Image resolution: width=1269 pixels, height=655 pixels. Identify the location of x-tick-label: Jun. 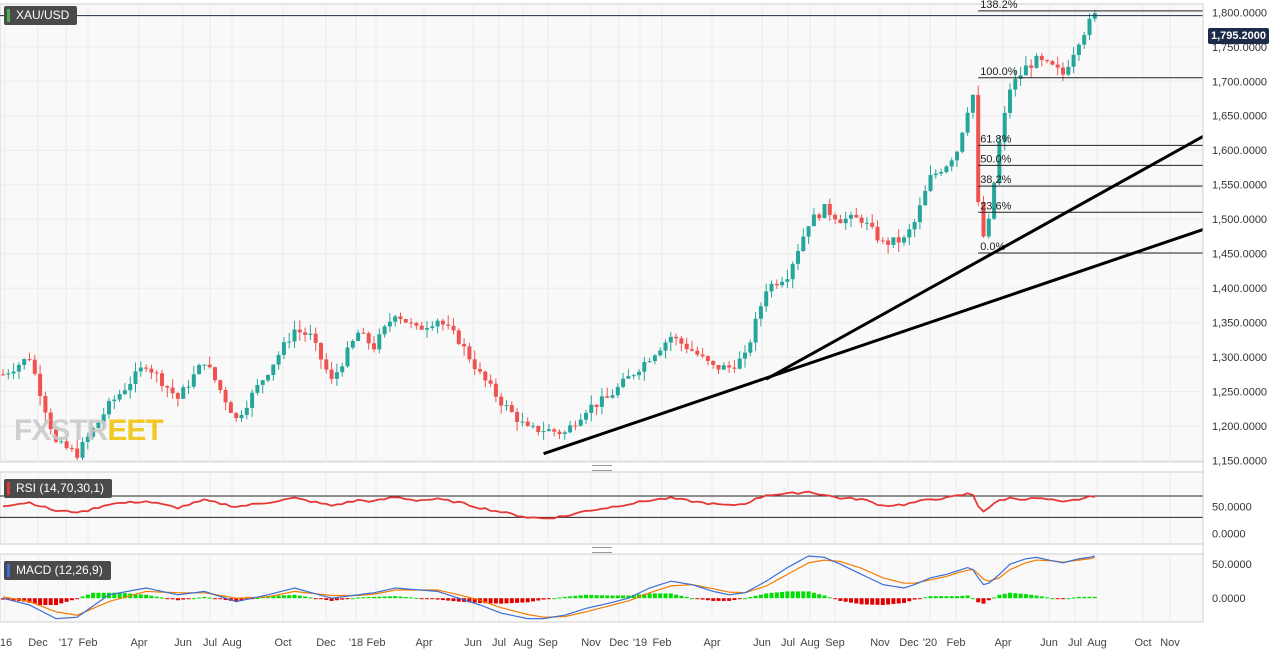
(762, 643).